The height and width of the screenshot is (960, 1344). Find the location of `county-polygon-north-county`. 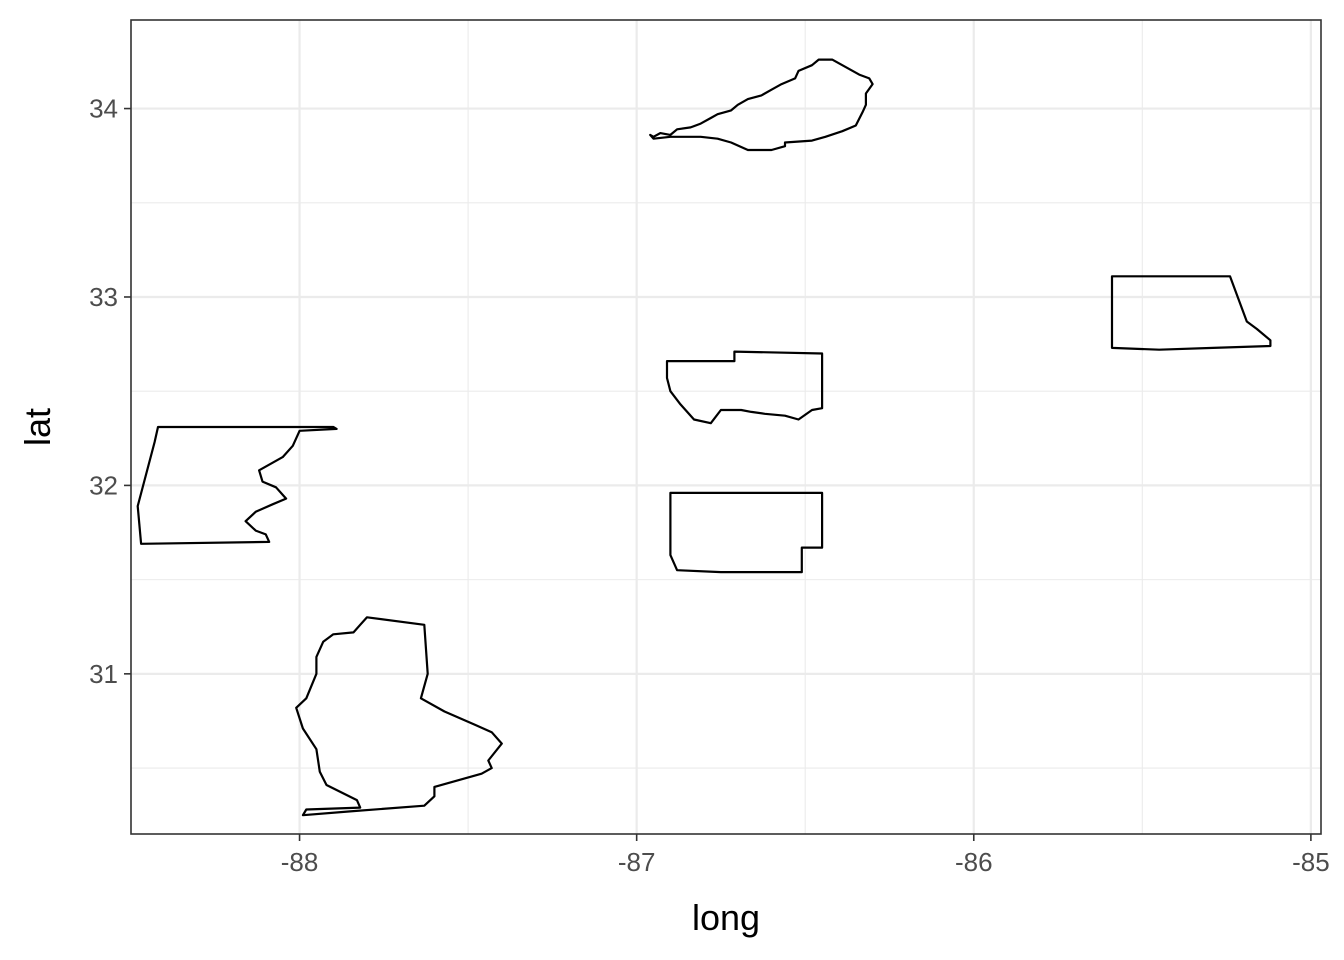

county-polygon-north-county is located at coordinates (761, 105).